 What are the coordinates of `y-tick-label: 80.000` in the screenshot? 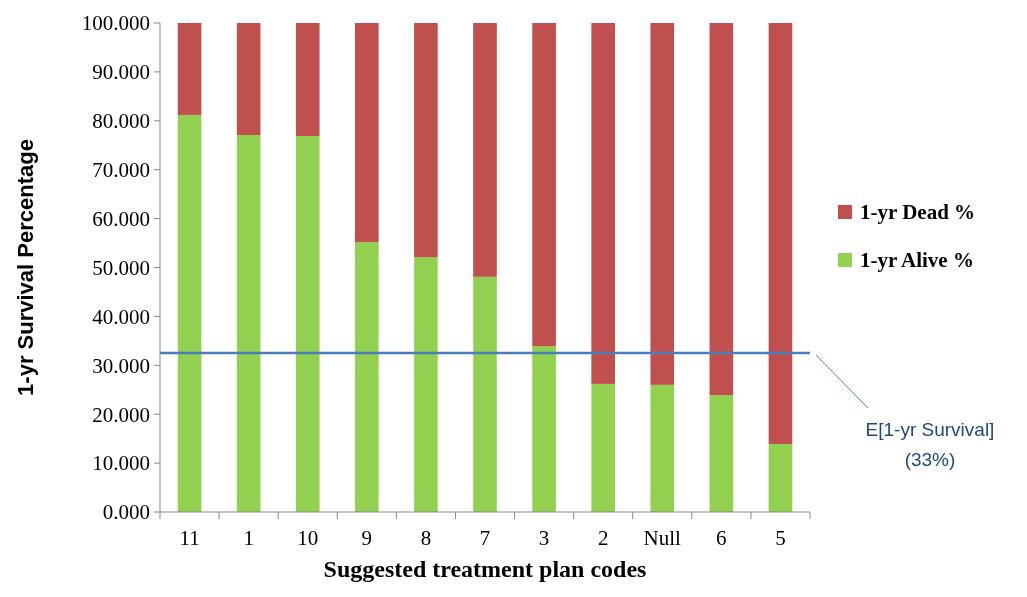 It's located at (121, 121).